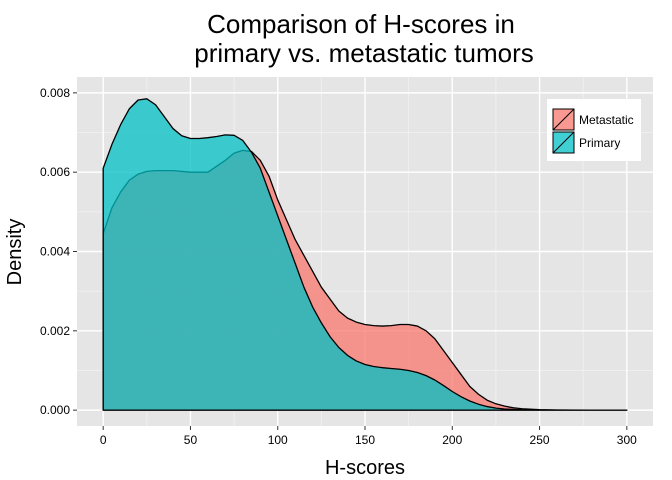  Describe the element at coordinates (365, 468) in the screenshot. I see `x-axis-title: H-scores` at that location.